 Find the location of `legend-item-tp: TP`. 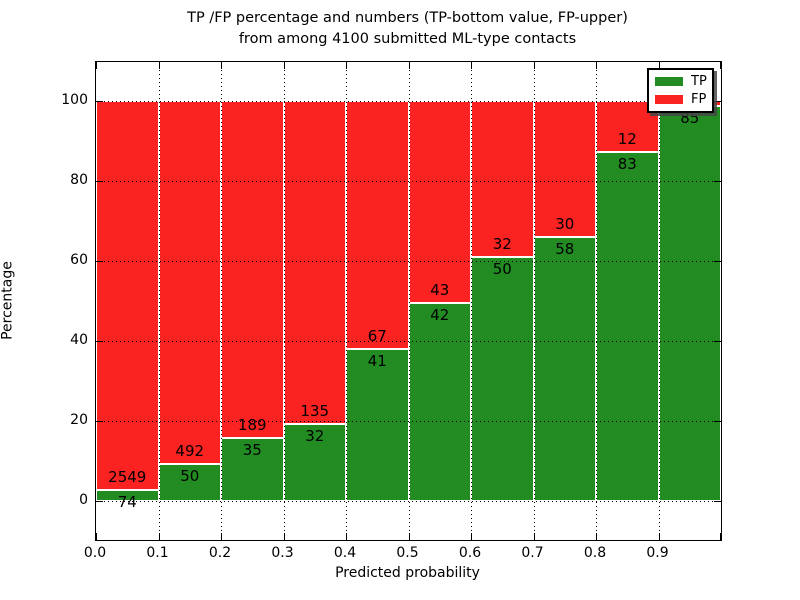

legend-item-tp: TP is located at coordinates (681, 81).